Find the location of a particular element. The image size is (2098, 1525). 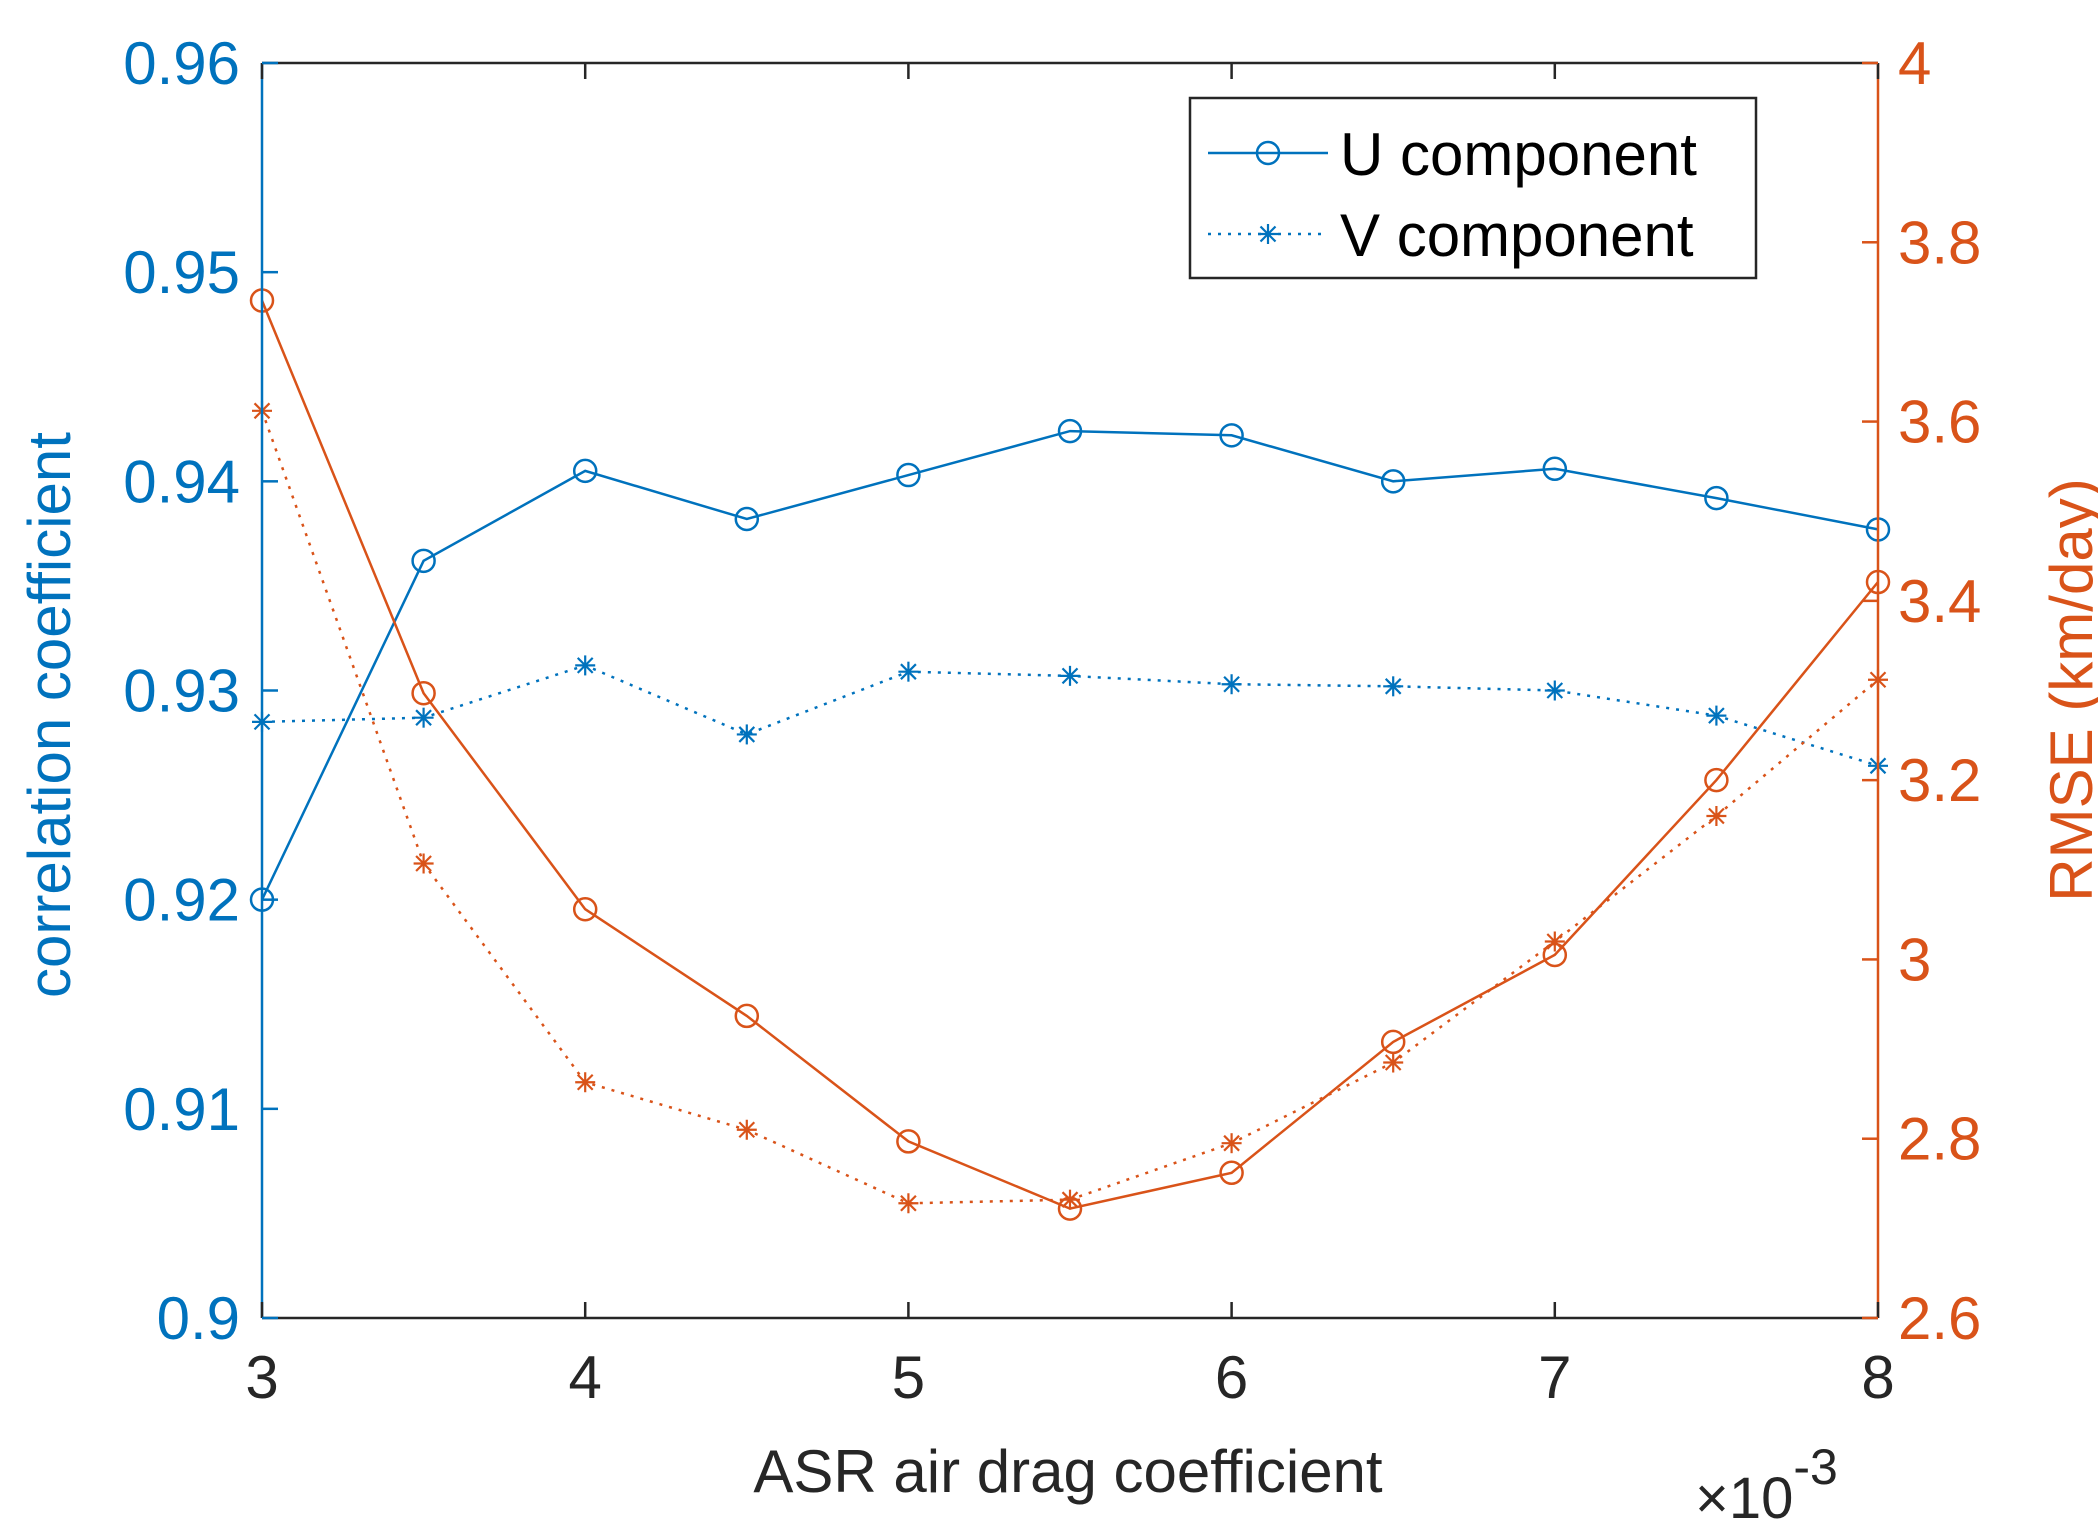

y-axis-left-label: correlation coefficient is located at coordinates (49, 715).